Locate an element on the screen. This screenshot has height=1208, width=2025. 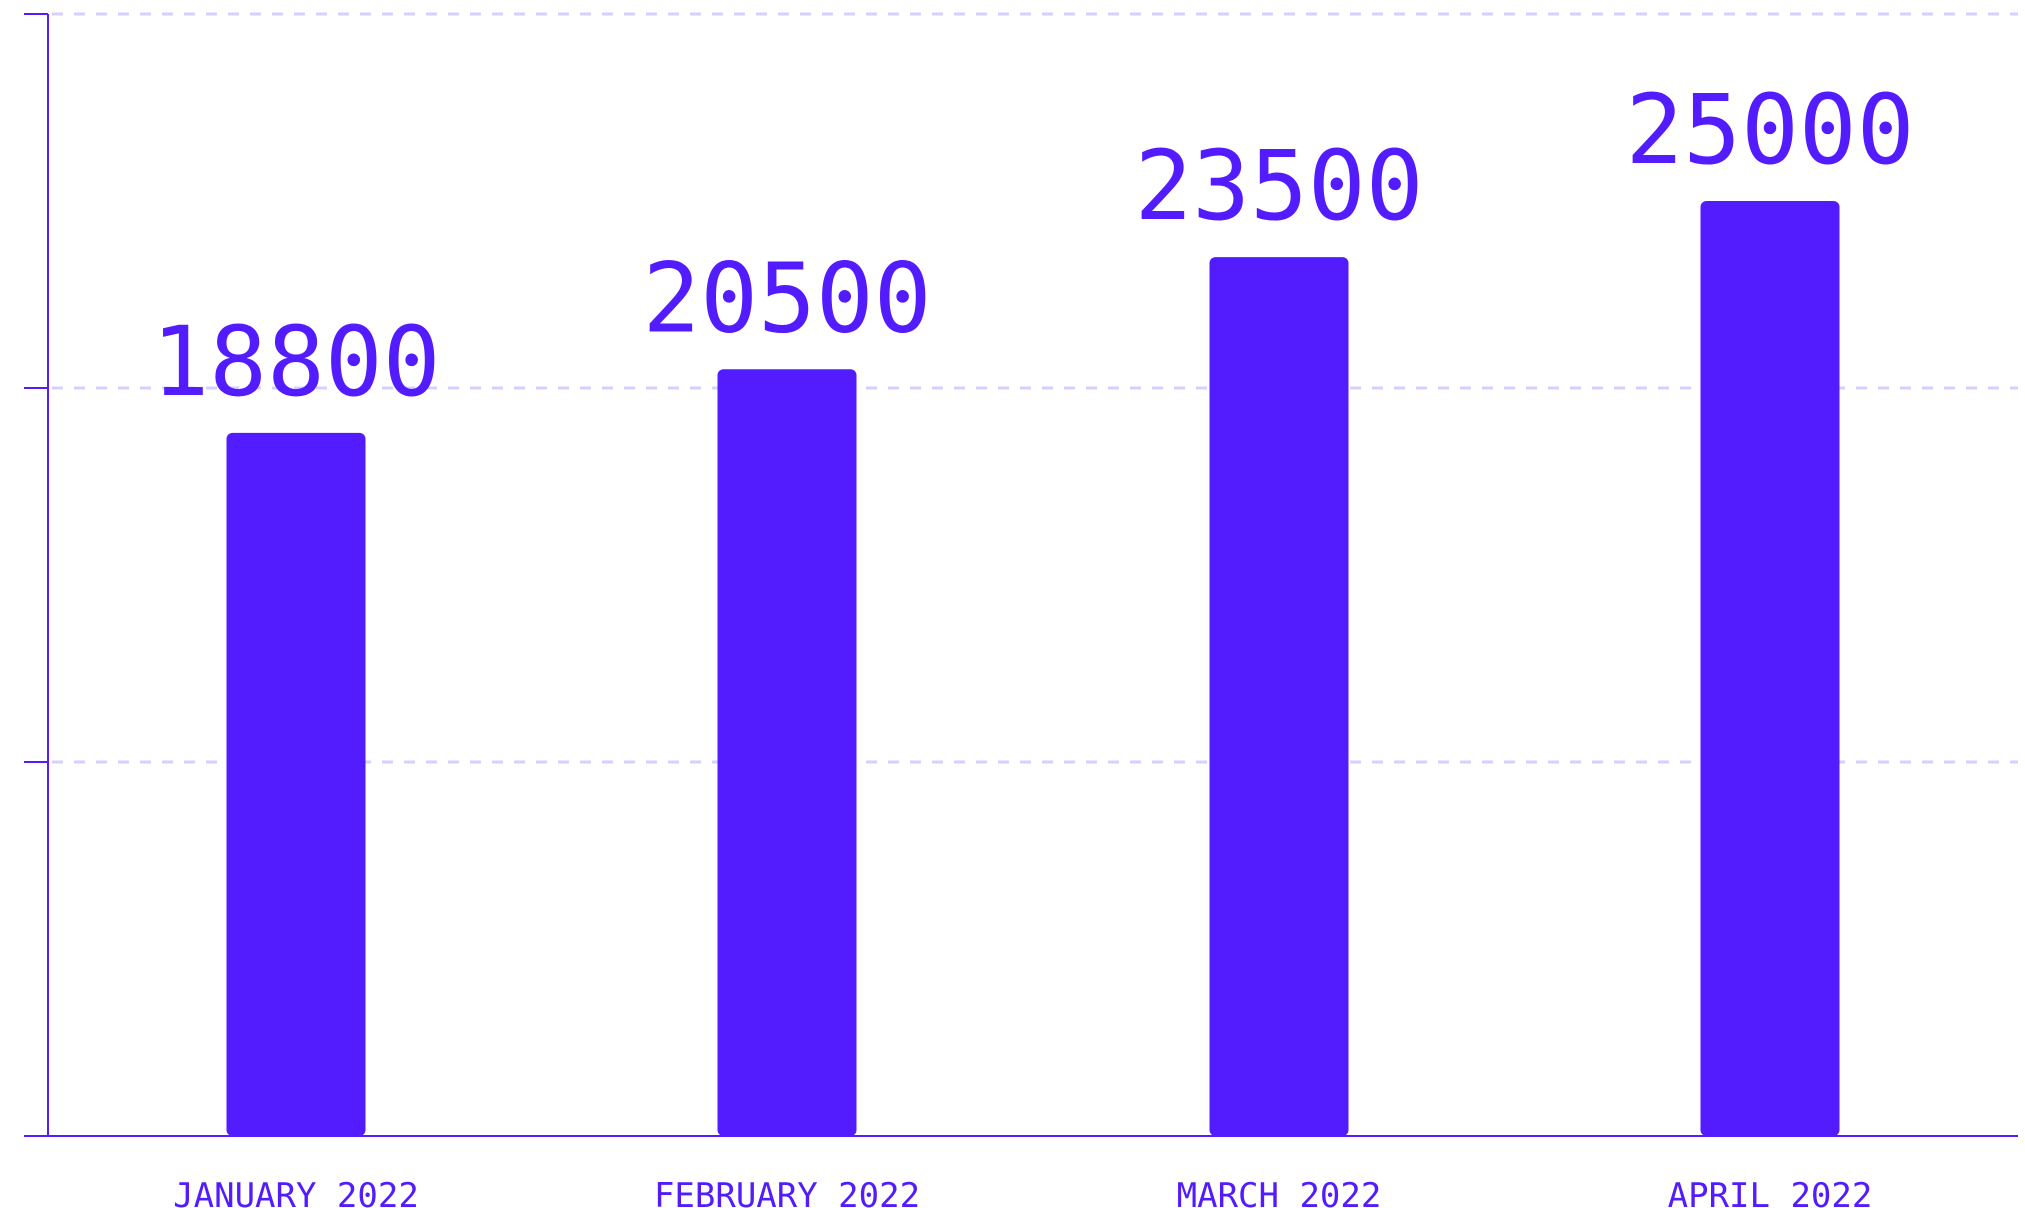
x-tick-label: APRIL 2022 is located at coordinates (1770, 1192).